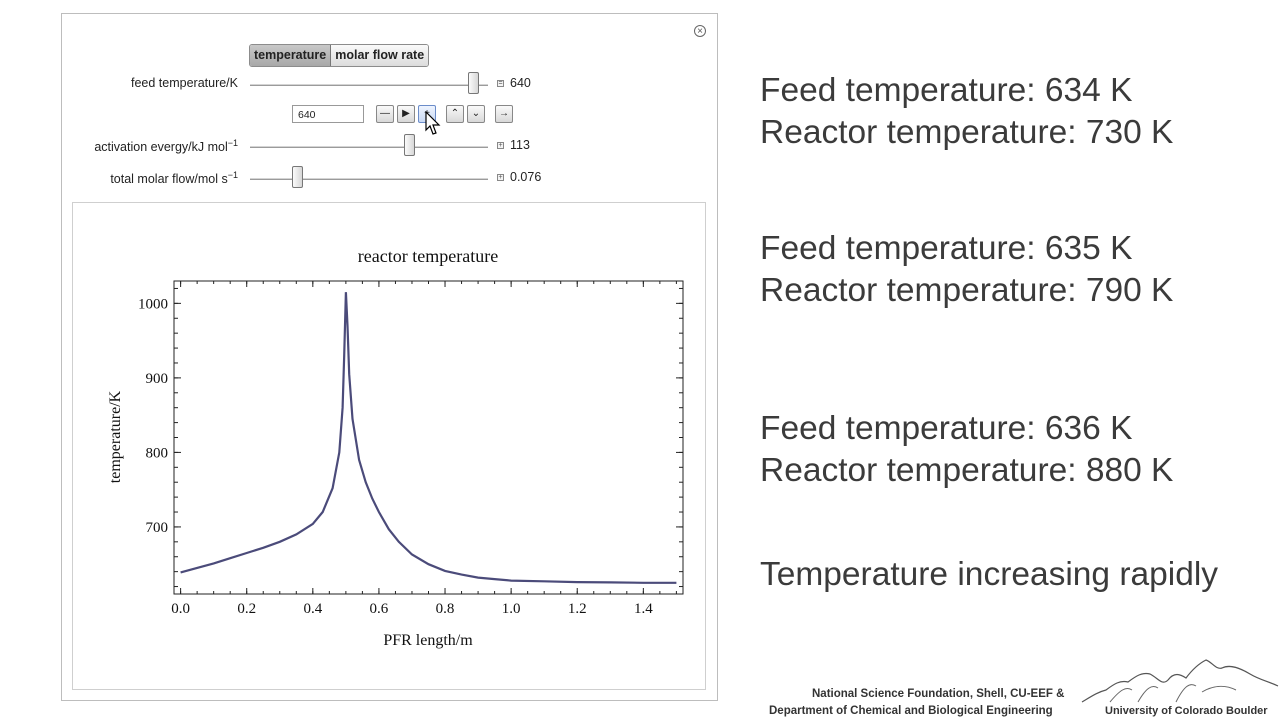 This screenshot has height=720, width=1280. I want to click on activation-energy-slider-track, so click(369, 147).